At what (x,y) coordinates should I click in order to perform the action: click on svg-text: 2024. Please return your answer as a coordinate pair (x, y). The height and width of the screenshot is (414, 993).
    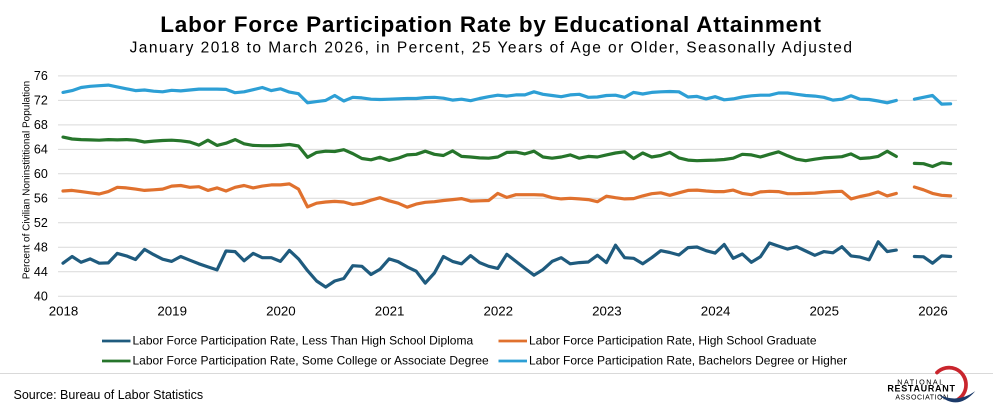
    Looking at the image, I should click on (716, 311).